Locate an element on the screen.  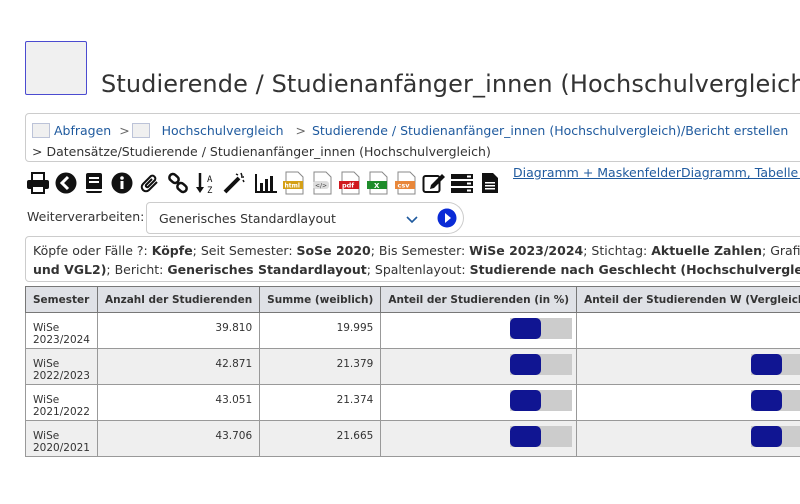
go-button is located at coordinates (447, 218).